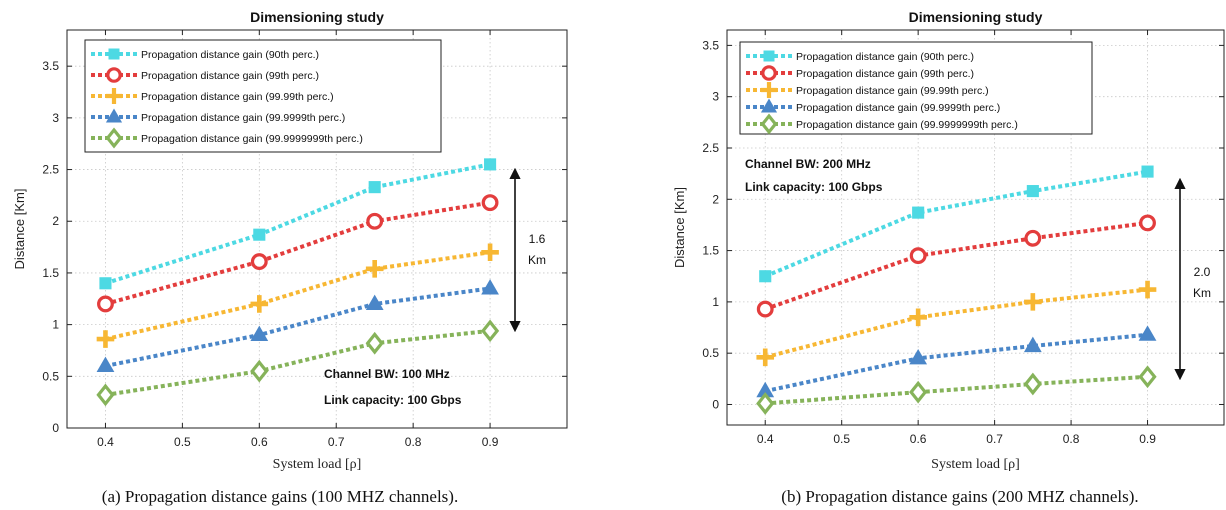  What do you see at coordinates (230, 55) in the screenshot?
I see `legend-entry-1: Propagation distance gain (90th perc.)` at bounding box center [230, 55].